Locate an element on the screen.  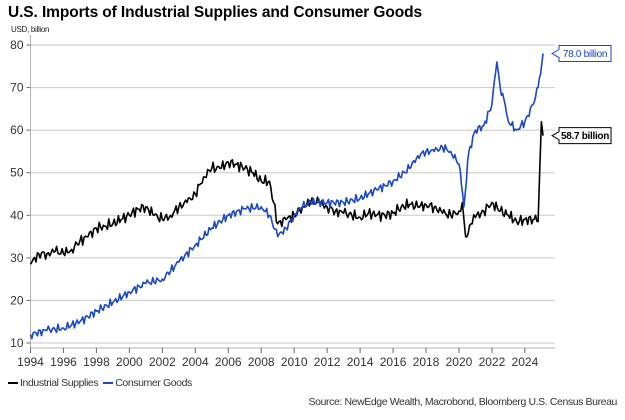
legend-label: Industrial Supplies is located at coordinates (59, 383).